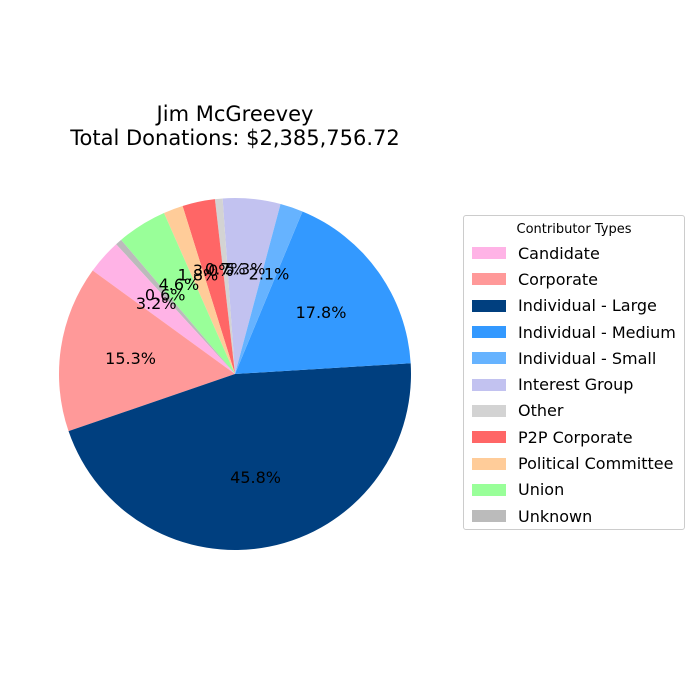 Image resolution: width=700 pixels, height=700 pixels. I want to click on pie-slice-candidate, so click(164, 309).